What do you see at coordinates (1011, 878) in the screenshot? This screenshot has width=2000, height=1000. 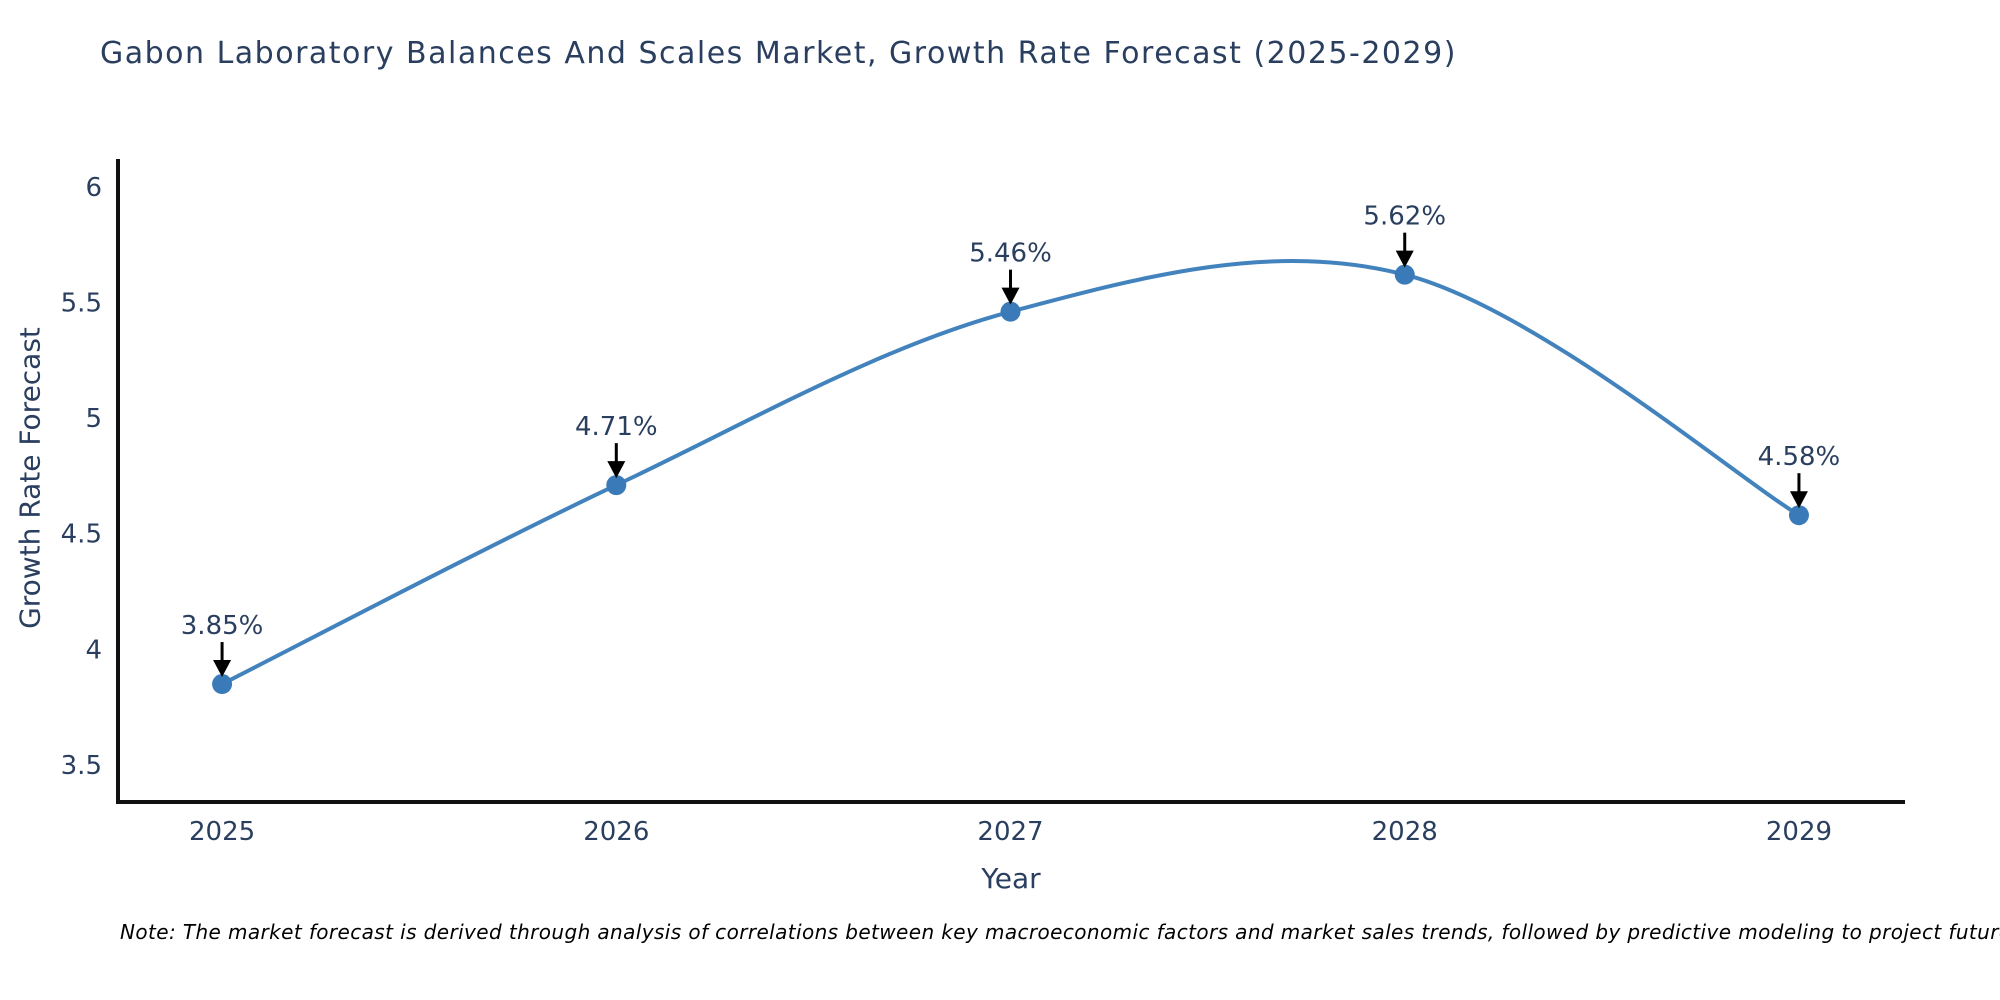 I see `x-axis-title: Year` at bounding box center [1011, 878].